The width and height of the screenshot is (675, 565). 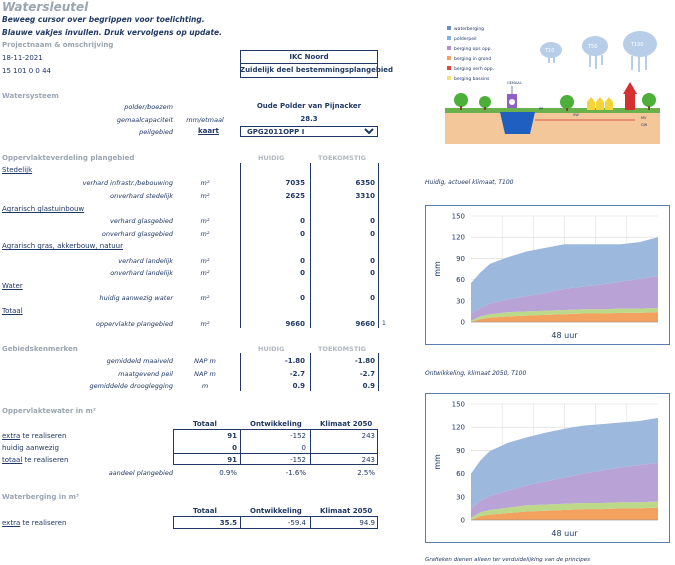 What do you see at coordinates (208, 131) in the screenshot?
I see `kaart-link: kaart` at bounding box center [208, 131].